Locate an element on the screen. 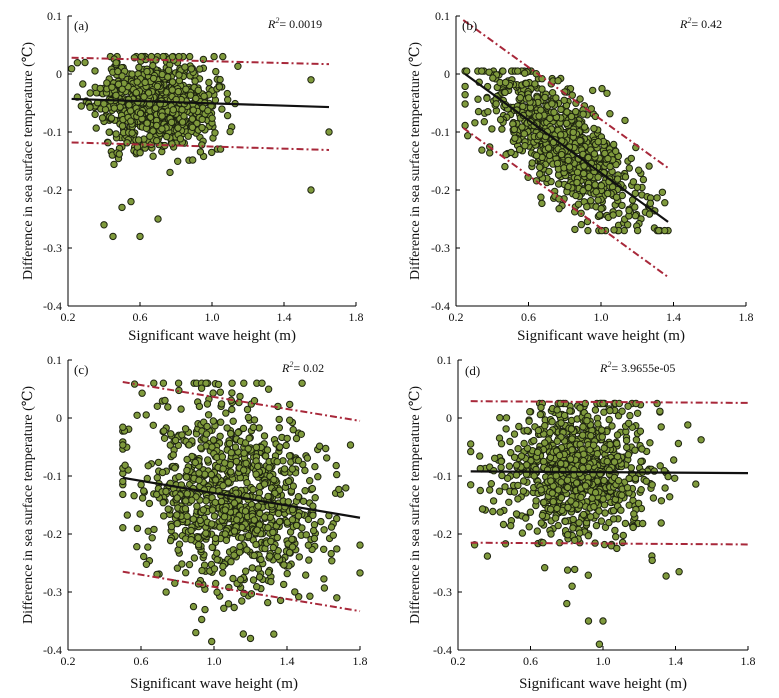  r-squared-annotation: R2= 0.0019 is located at coordinates (294, 23).